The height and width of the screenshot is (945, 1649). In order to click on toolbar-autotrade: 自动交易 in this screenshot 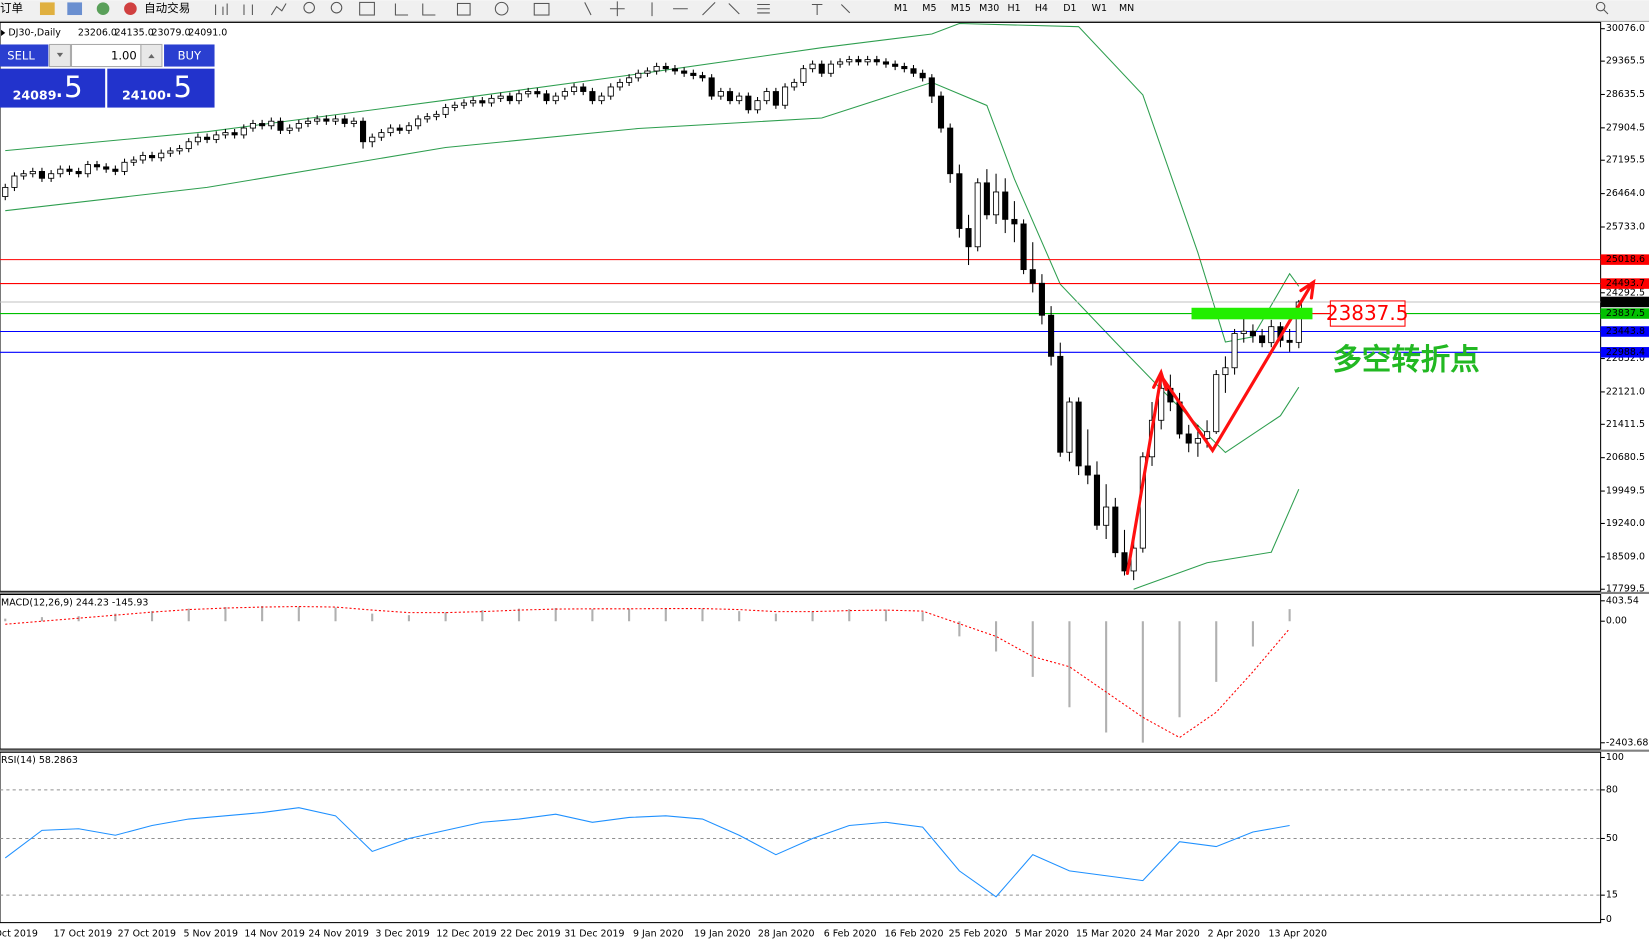, I will do `click(167, 8)`.